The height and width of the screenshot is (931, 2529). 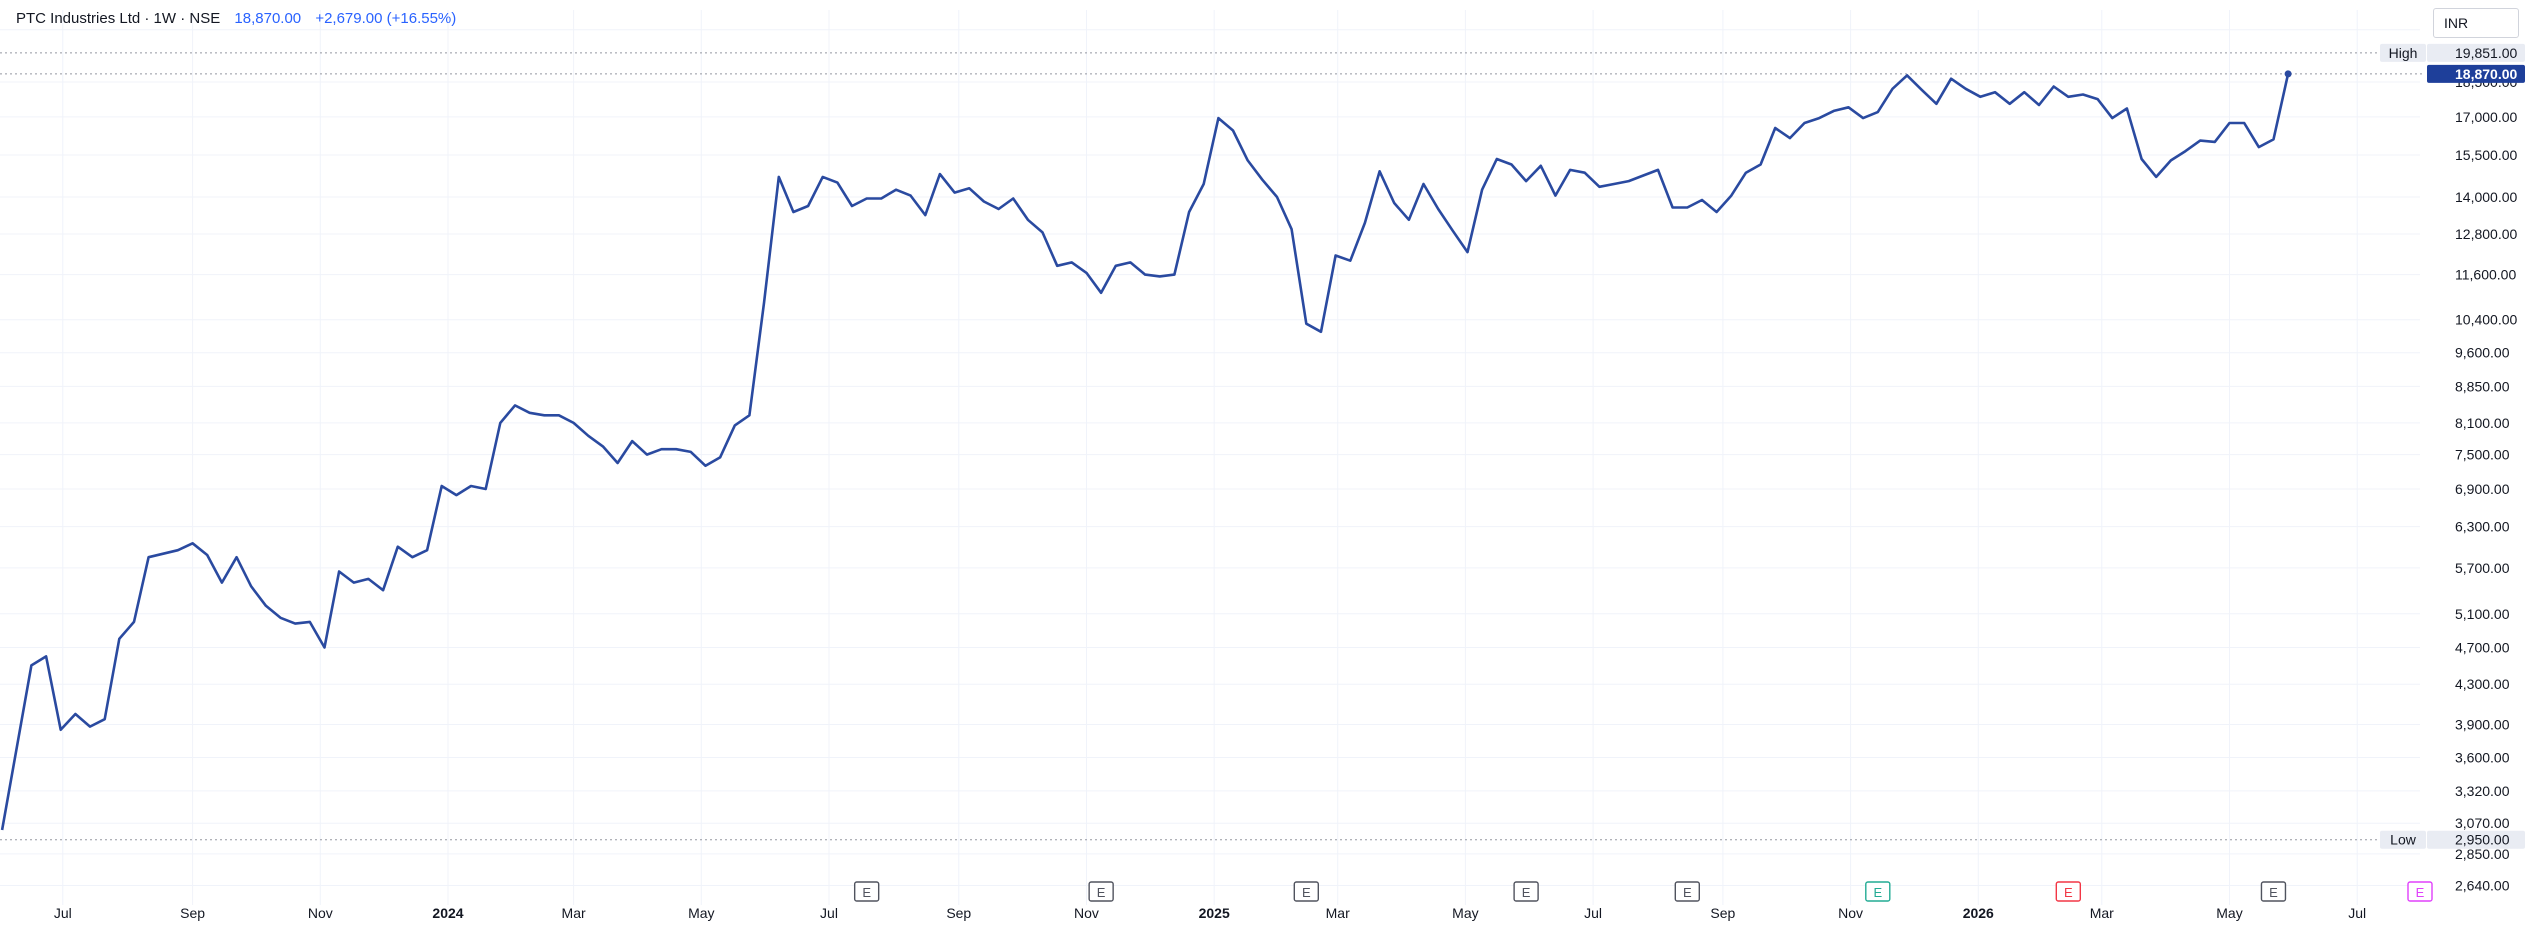 What do you see at coordinates (2482, 758) in the screenshot?
I see `y-tick-label: 3,600.00` at bounding box center [2482, 758].